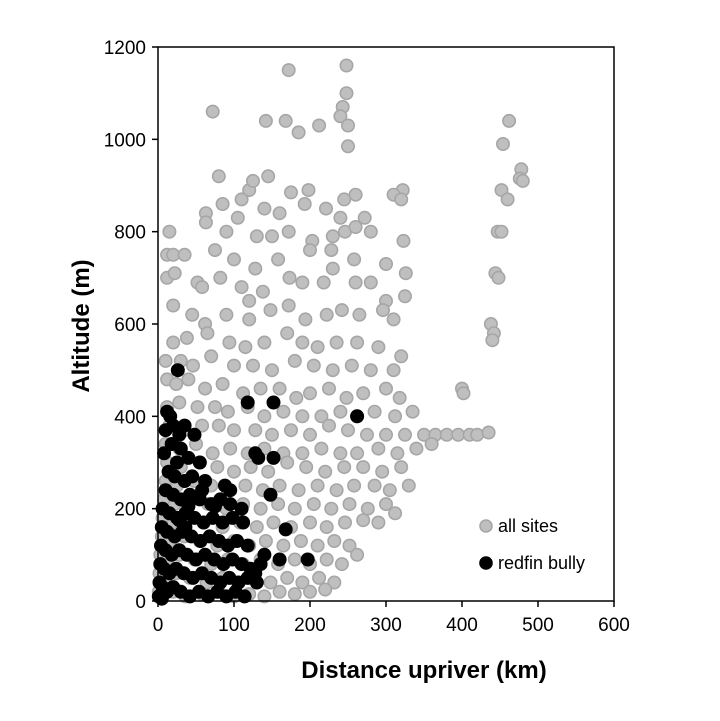 Image resolution: width=720 pixels, height=721 pixels. What do you see at coordinates (541, 563) in the screenshot?
I see `legend-label-redfin-bully: redfin bully` at bounding box center [541, 563].